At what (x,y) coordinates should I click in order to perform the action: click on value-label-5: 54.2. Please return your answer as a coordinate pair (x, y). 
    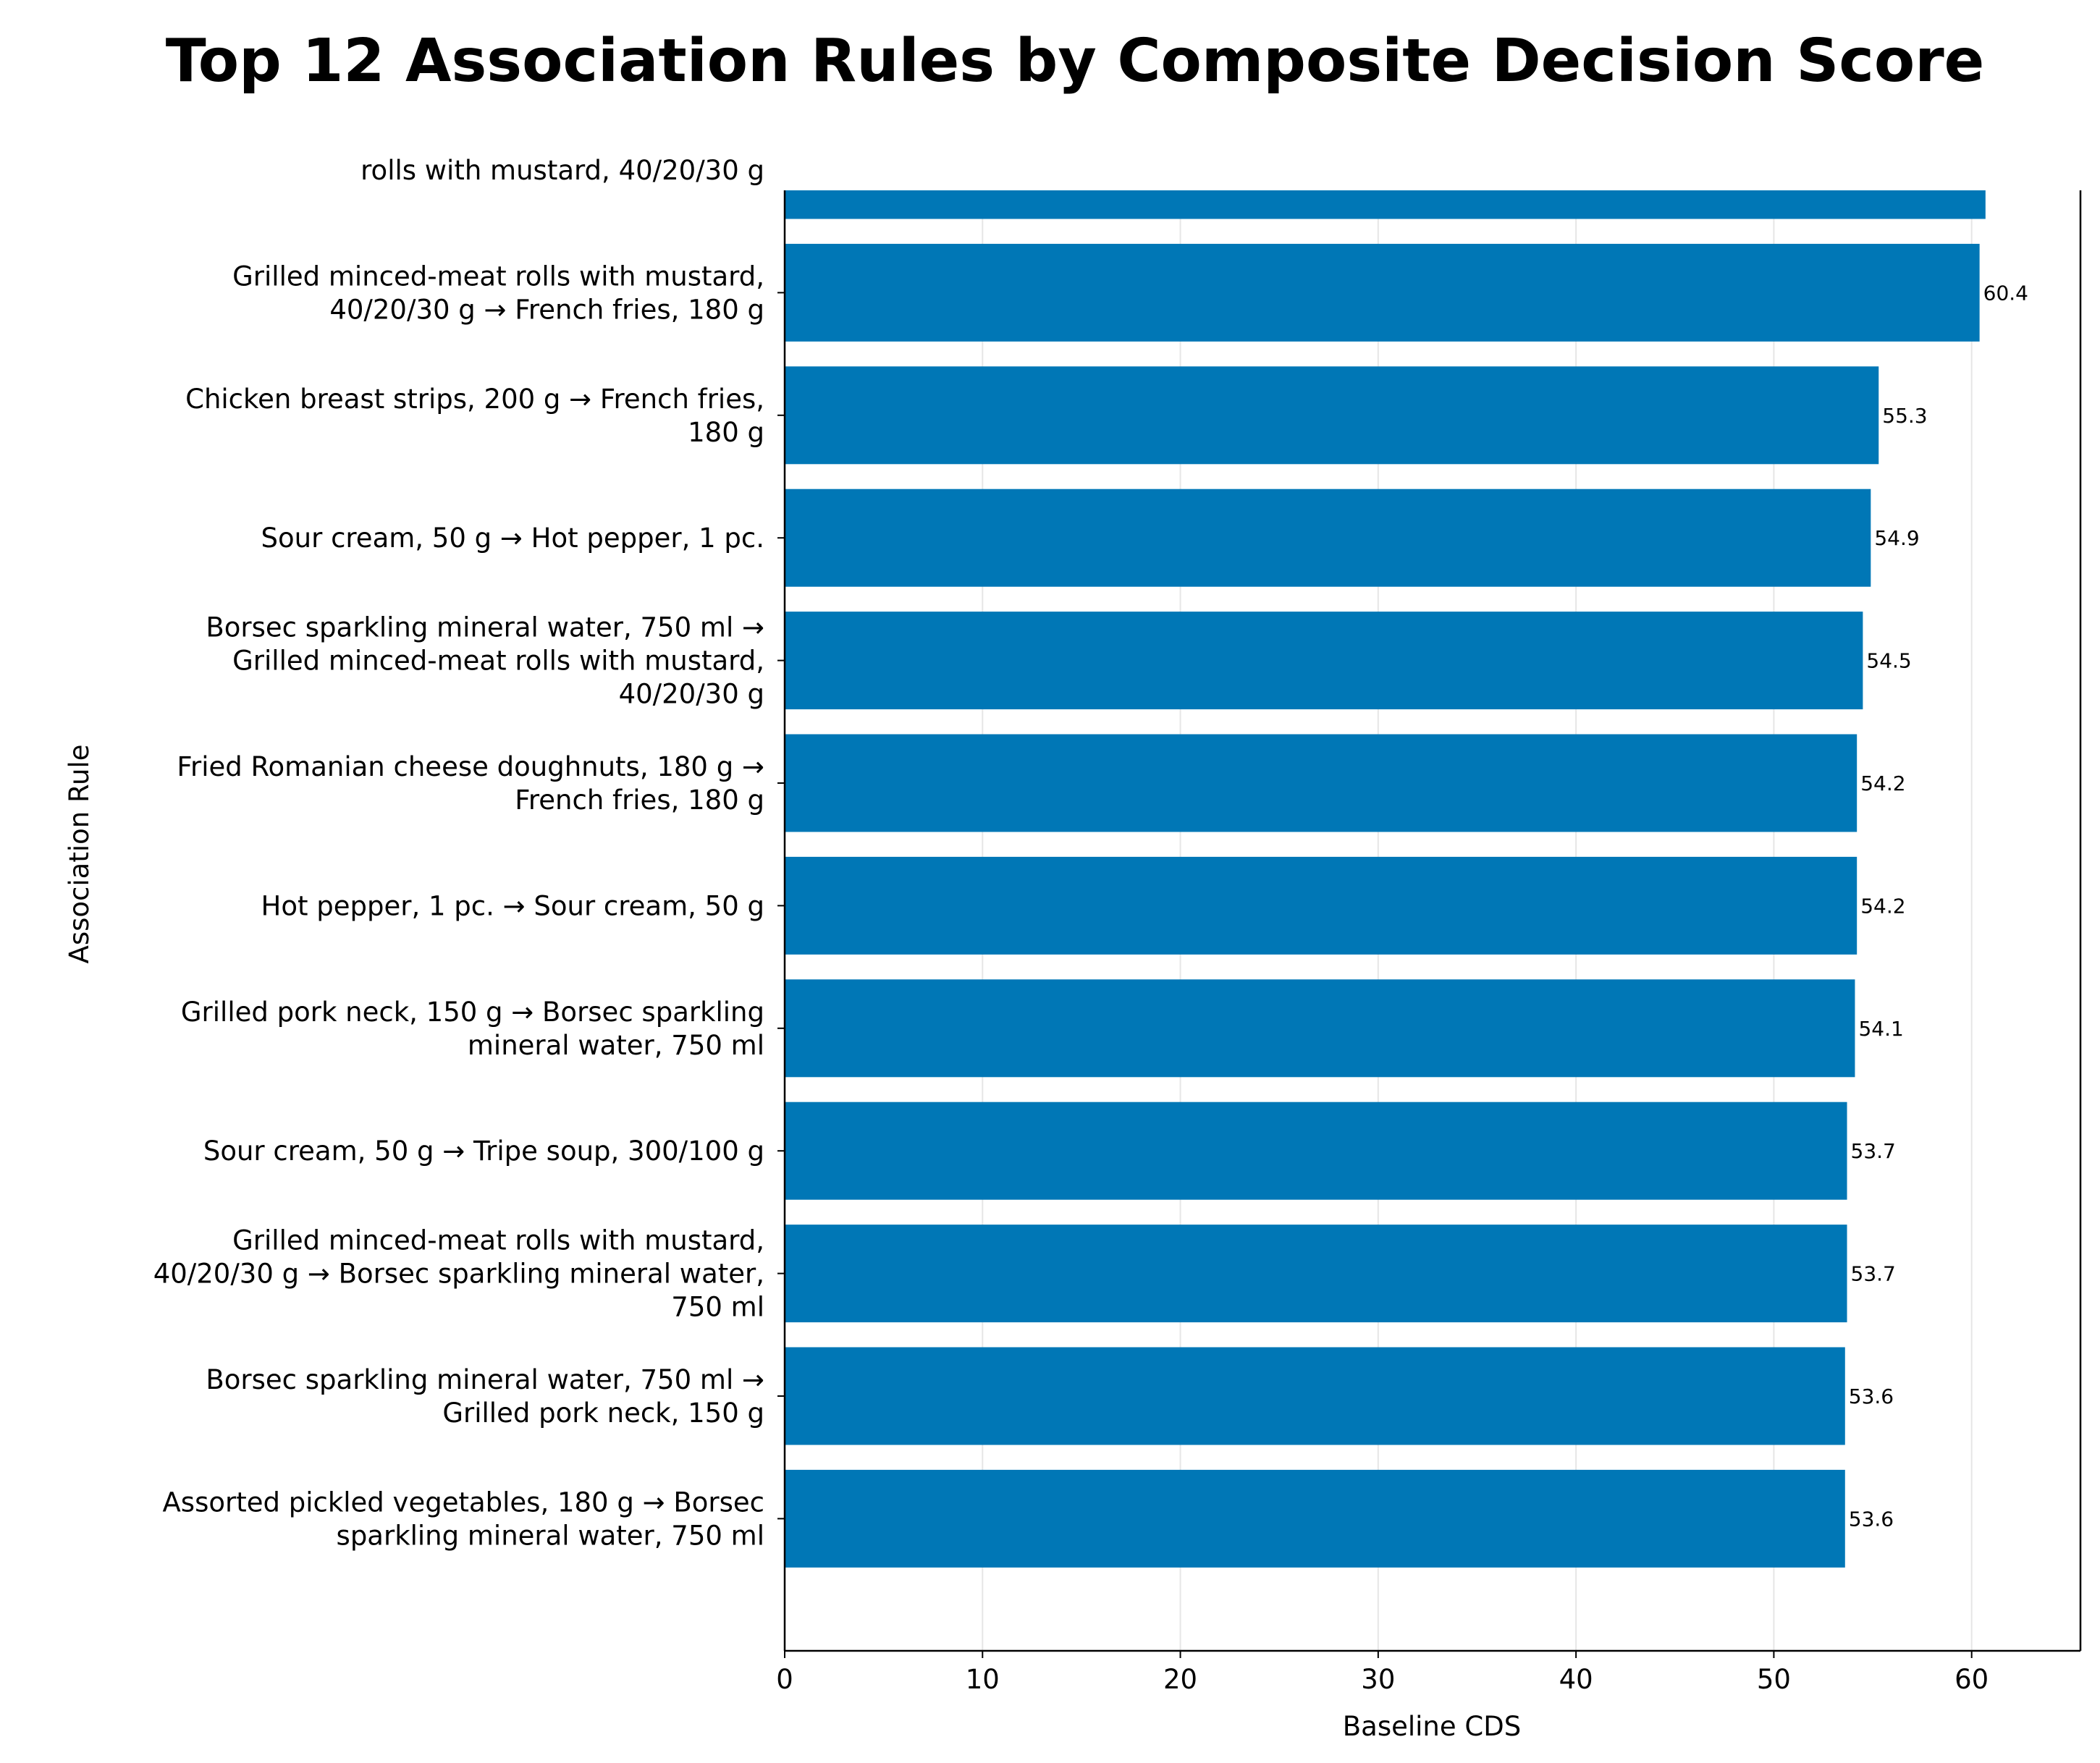
    Looking at the image, I should click on (1882, 783).